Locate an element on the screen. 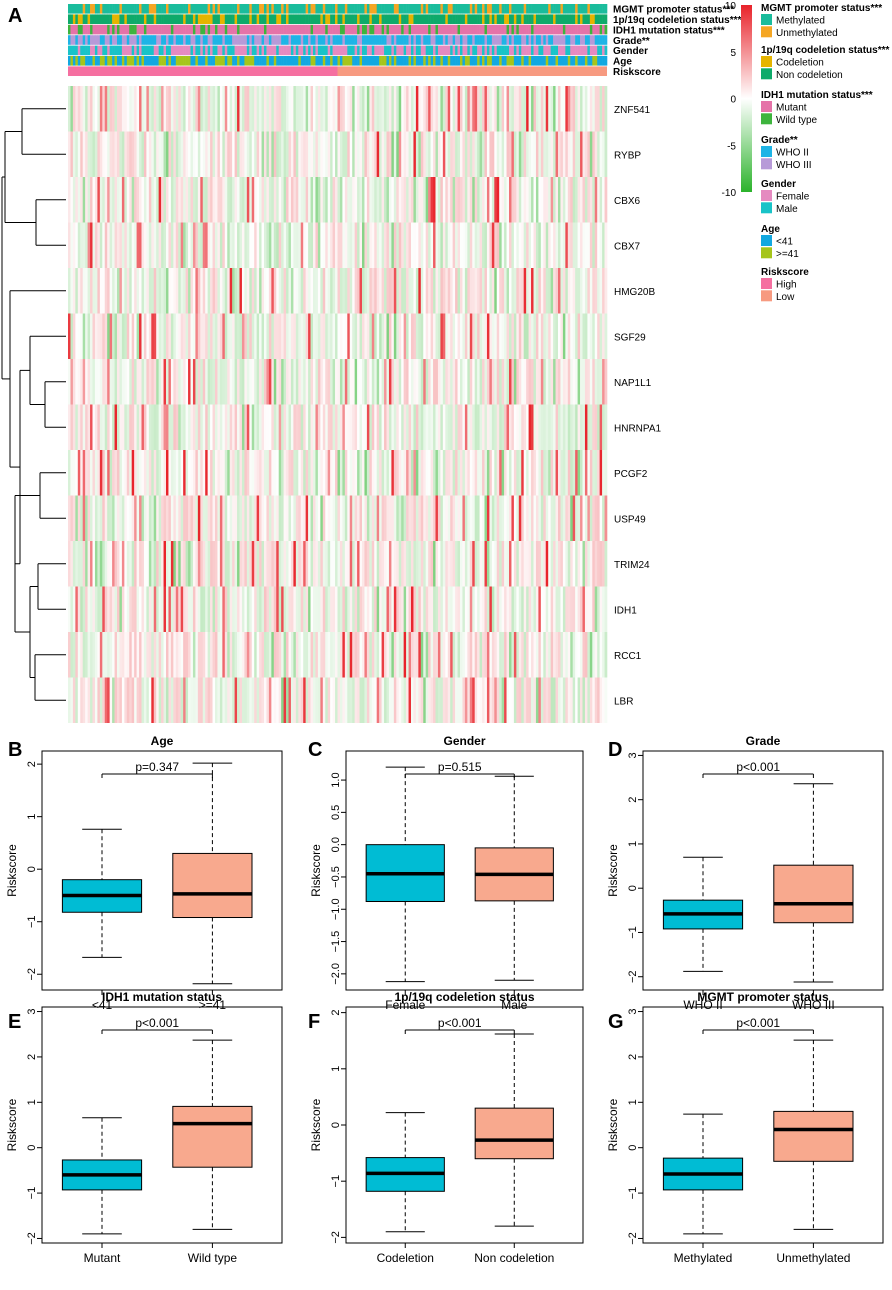 This screenshot has width=892, height=1290. chart-title: Gender is located at coordinates (464, 741).